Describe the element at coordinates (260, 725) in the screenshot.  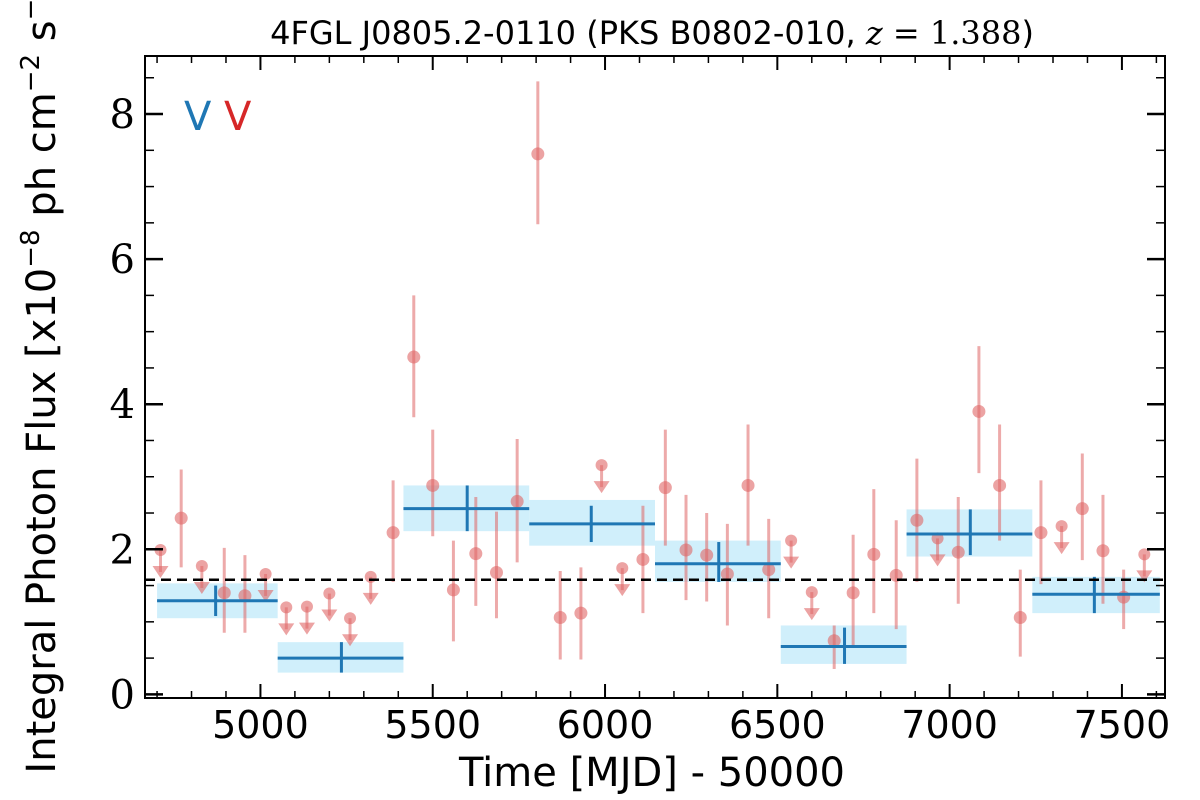
I see `x-tick-label-0: 5000` at that location.